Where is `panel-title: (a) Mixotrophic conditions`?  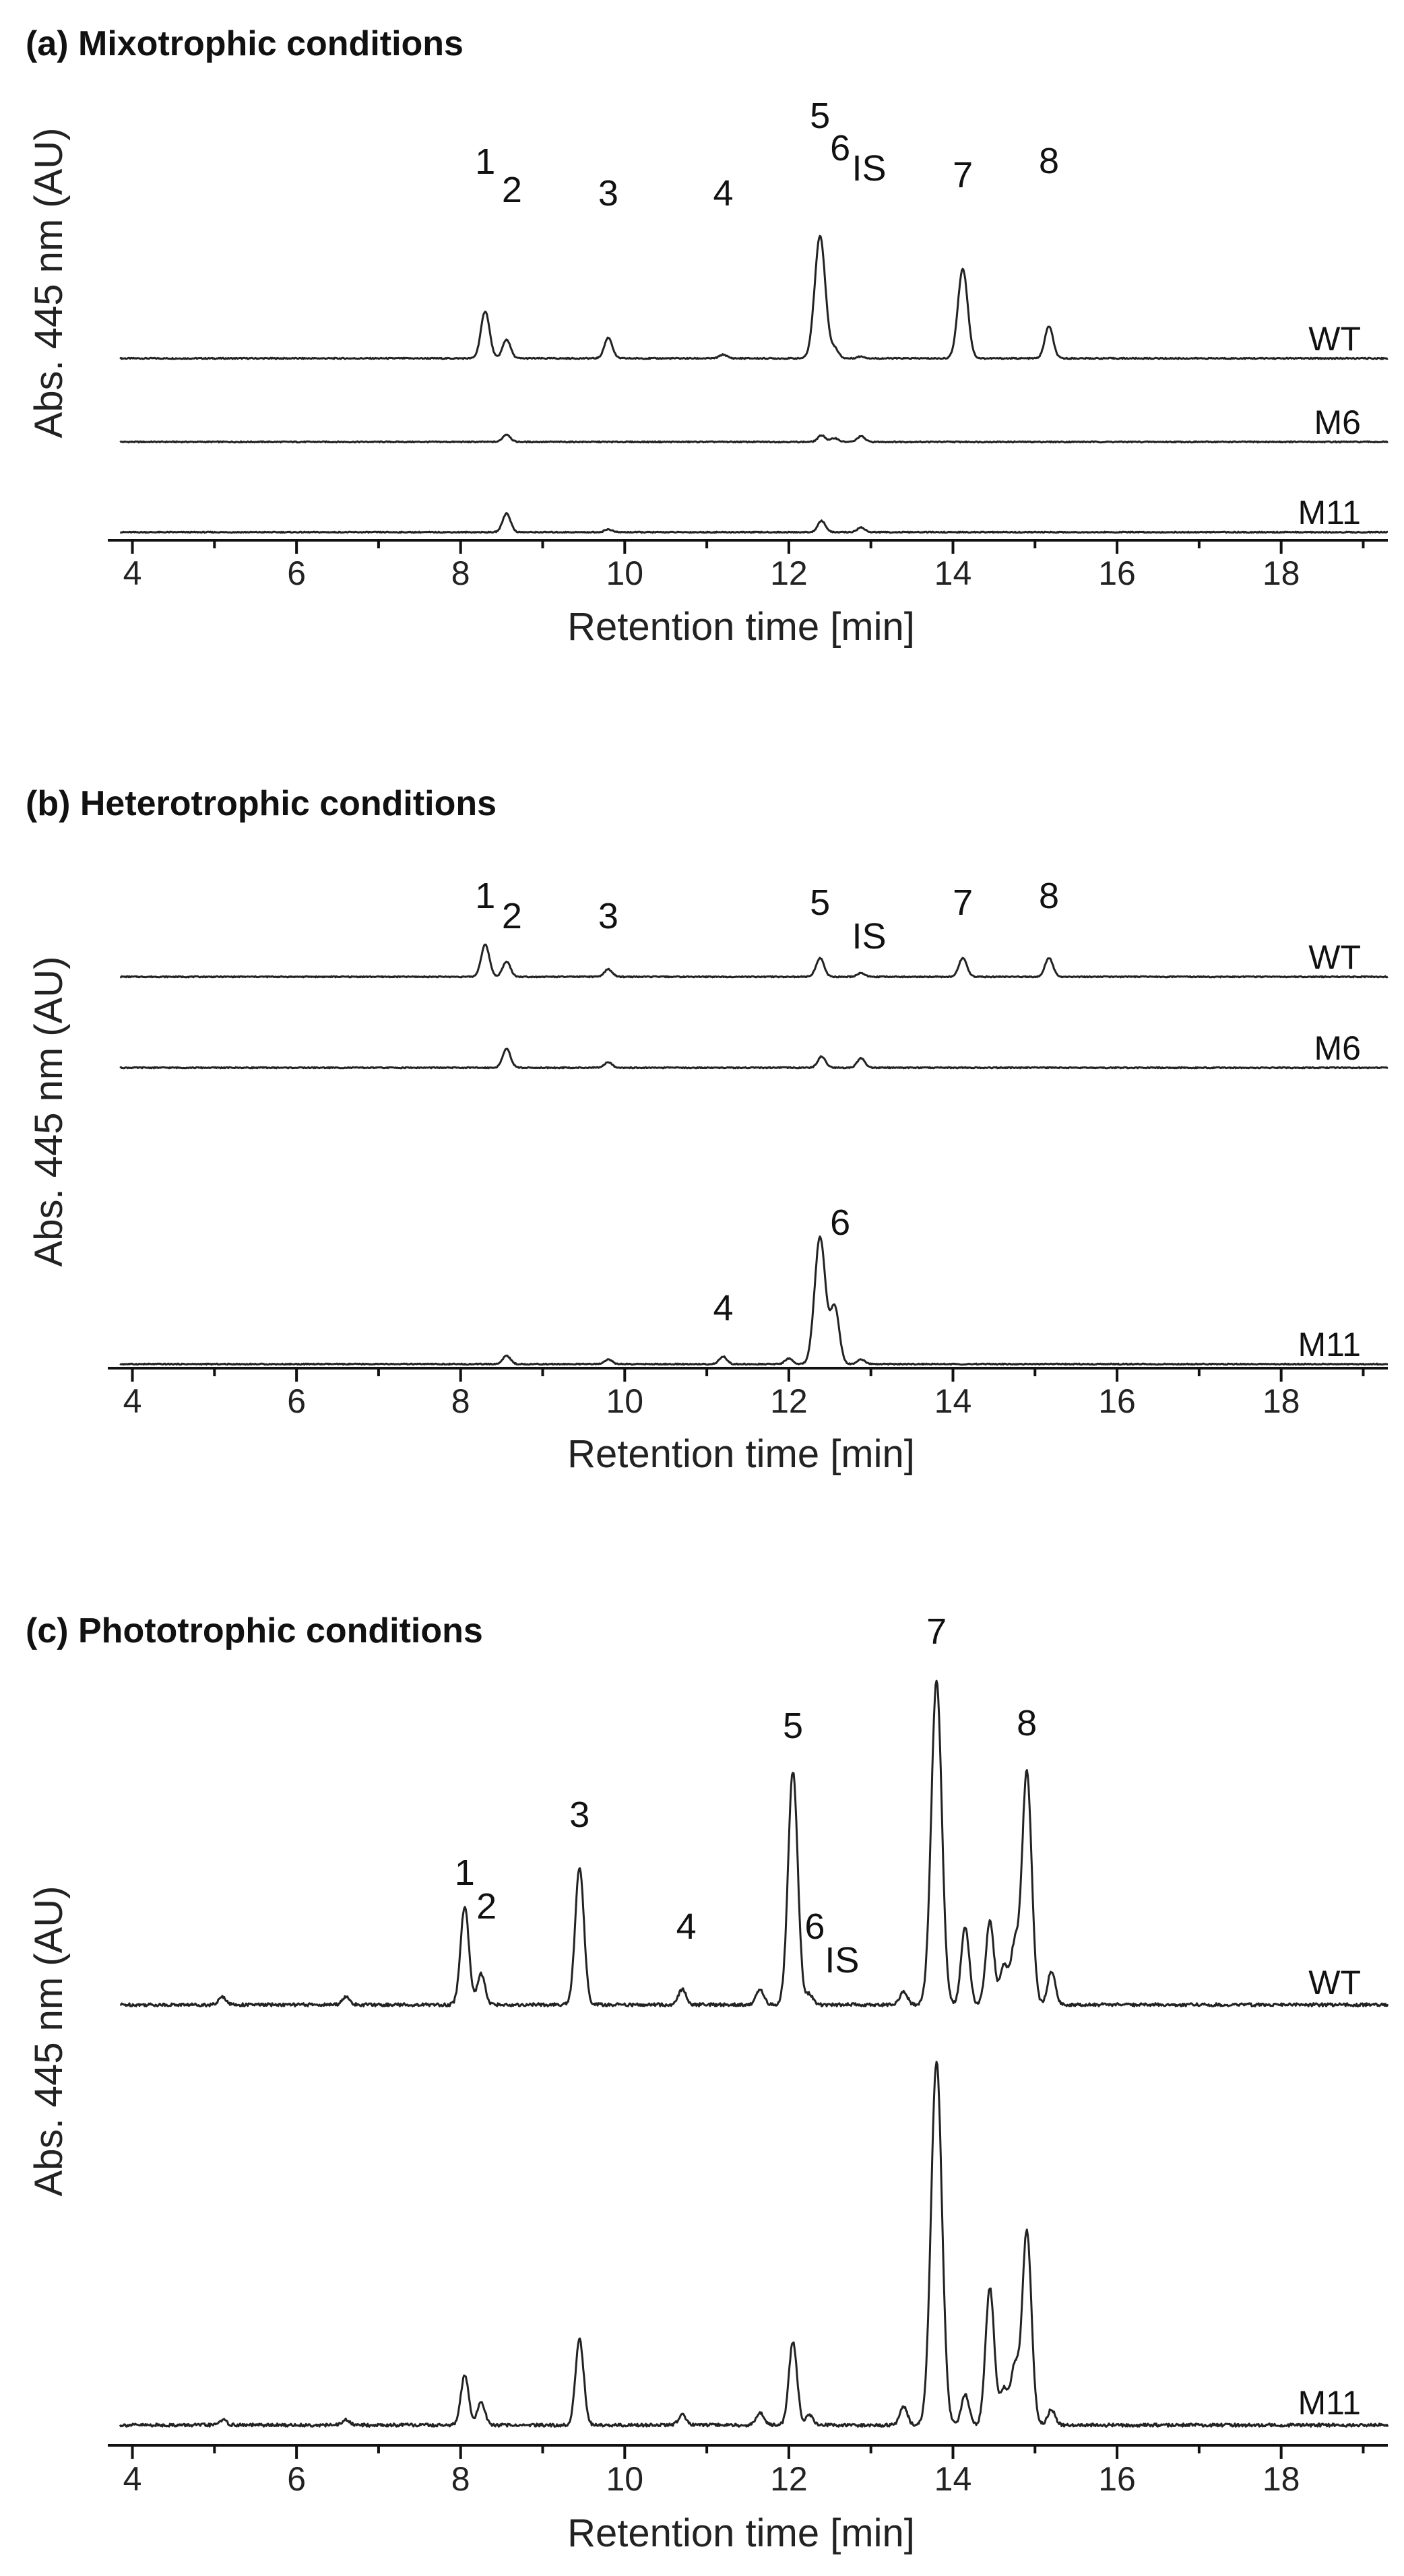
panel-title: (a) Mixotrophic conditions is located at coordinates (245, 44).